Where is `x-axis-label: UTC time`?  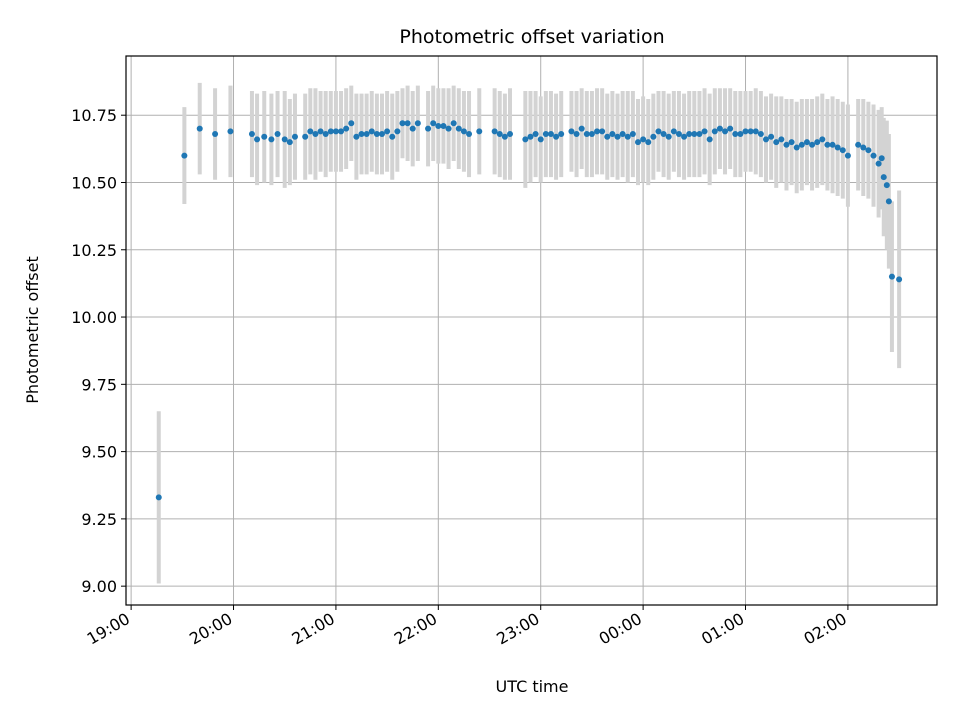 x-axis-label: UTC time is located at coordinates (532, 686).